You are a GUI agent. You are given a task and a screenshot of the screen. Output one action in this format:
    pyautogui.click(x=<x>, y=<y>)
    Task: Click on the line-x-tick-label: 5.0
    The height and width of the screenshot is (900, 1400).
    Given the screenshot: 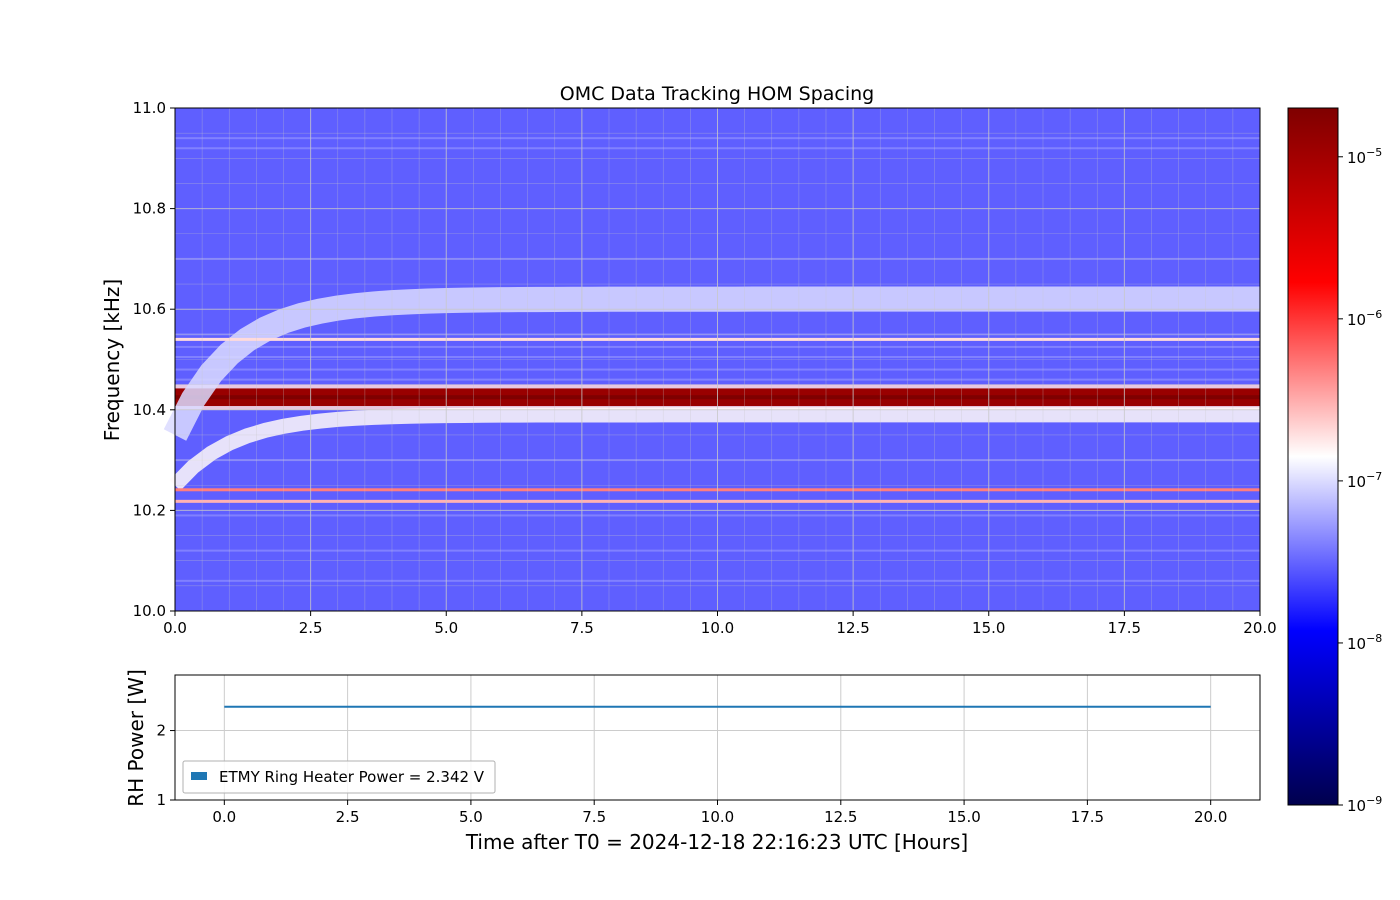 What is the action you would take?
    pyautogui.click(x=471, y=817)
    